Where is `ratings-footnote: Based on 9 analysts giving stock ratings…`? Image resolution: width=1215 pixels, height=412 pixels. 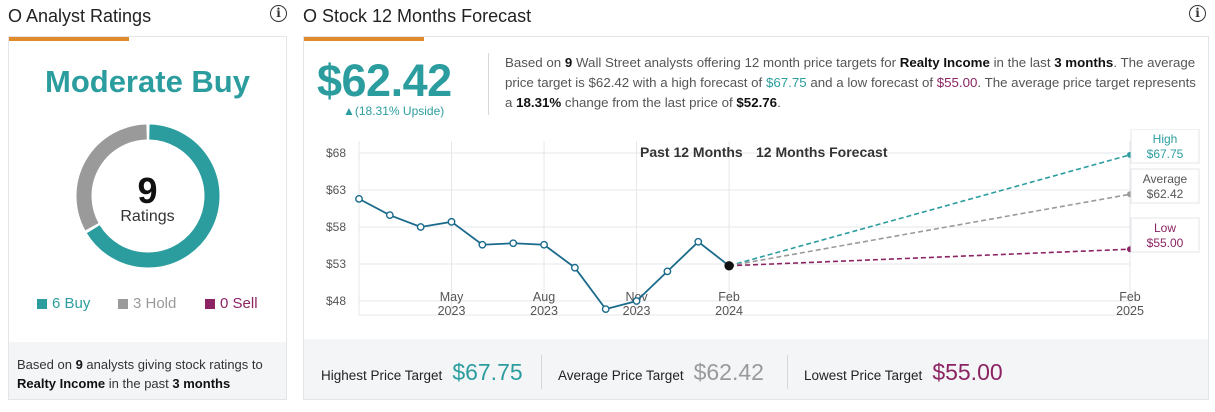
ratings-footnote: Based on 9 analysts giving stock ratings… is located at coordinates (140, 374).